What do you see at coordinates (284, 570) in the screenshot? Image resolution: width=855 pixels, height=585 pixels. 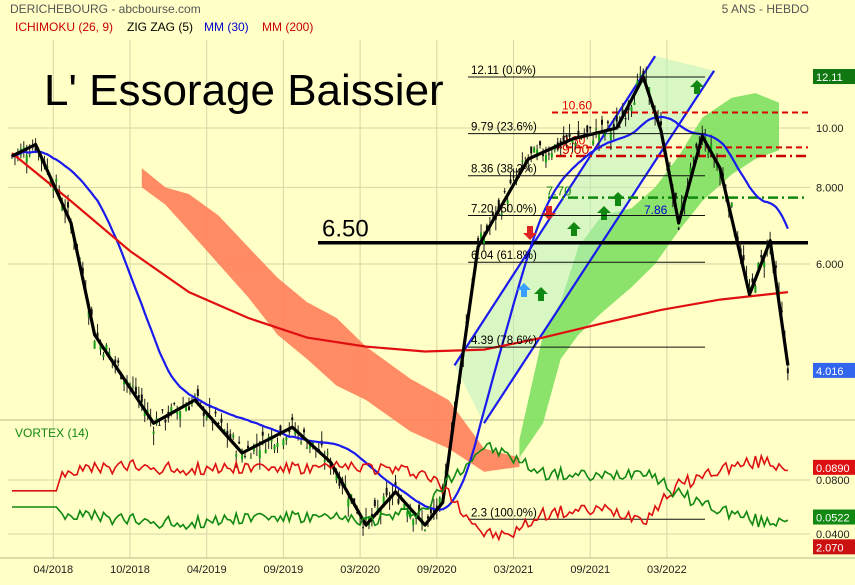 I see `x-tick-label: 09/2019` at bounding box center [284, 570].